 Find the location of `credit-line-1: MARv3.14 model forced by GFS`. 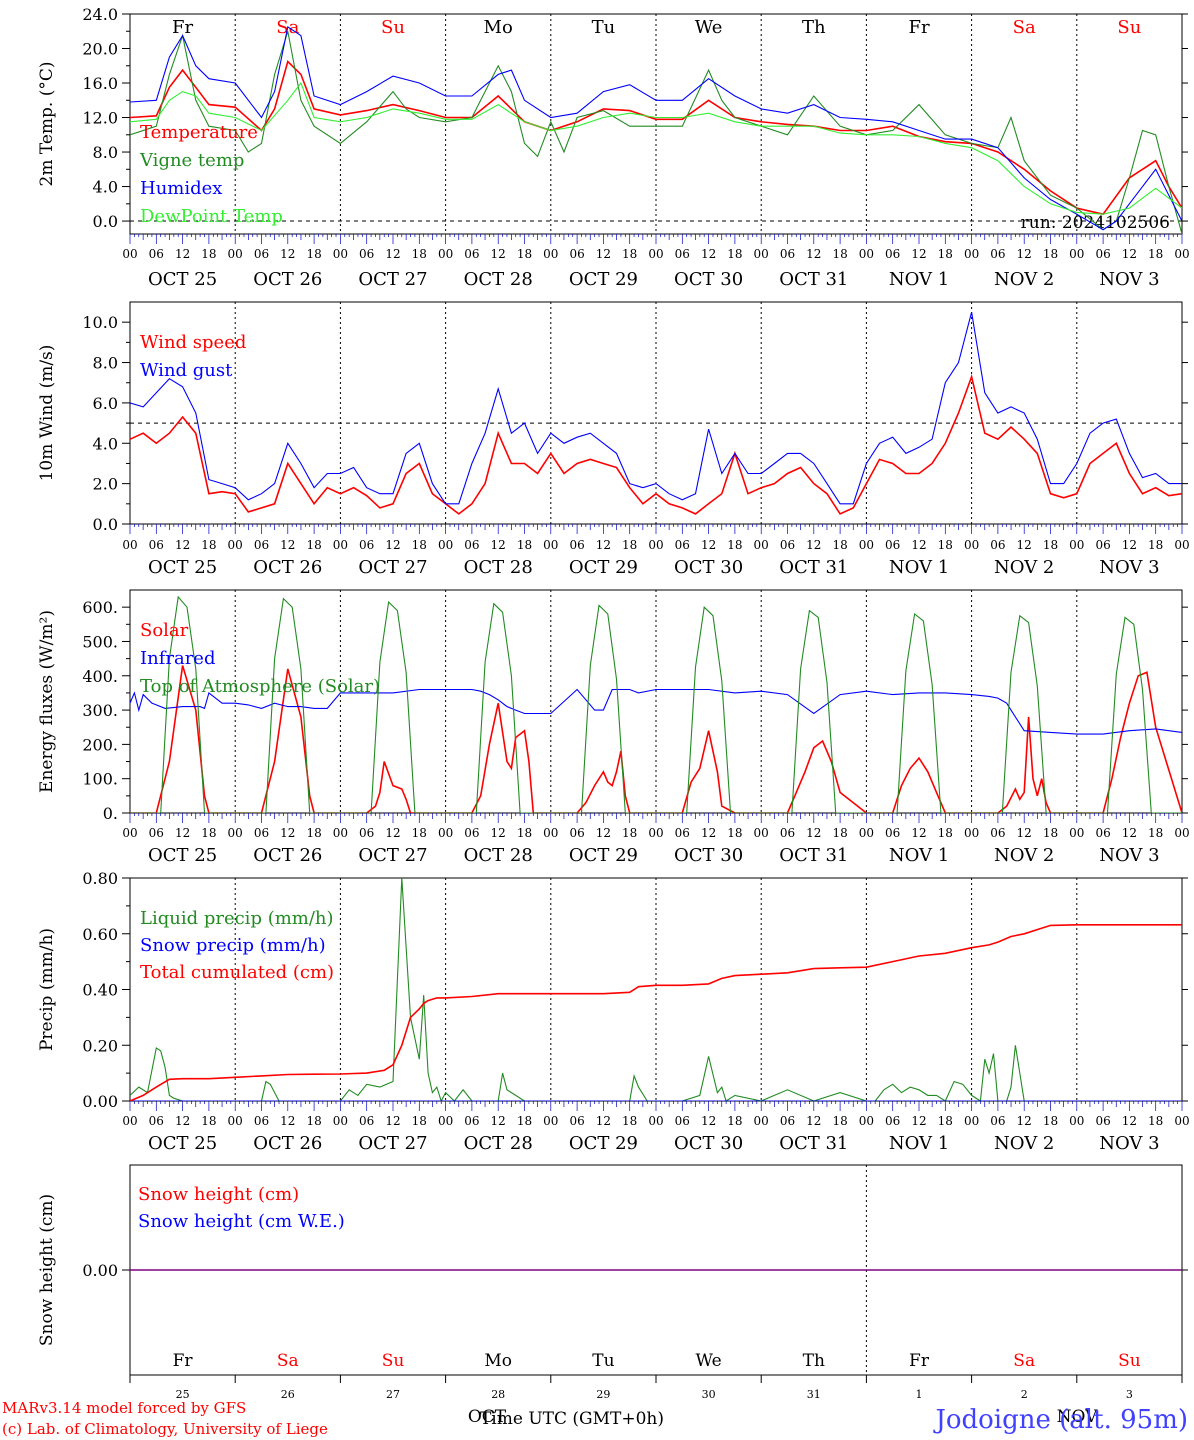

credit-line-1: MARv3.14 model forced by GFS is located at coordinates (124, 1408).